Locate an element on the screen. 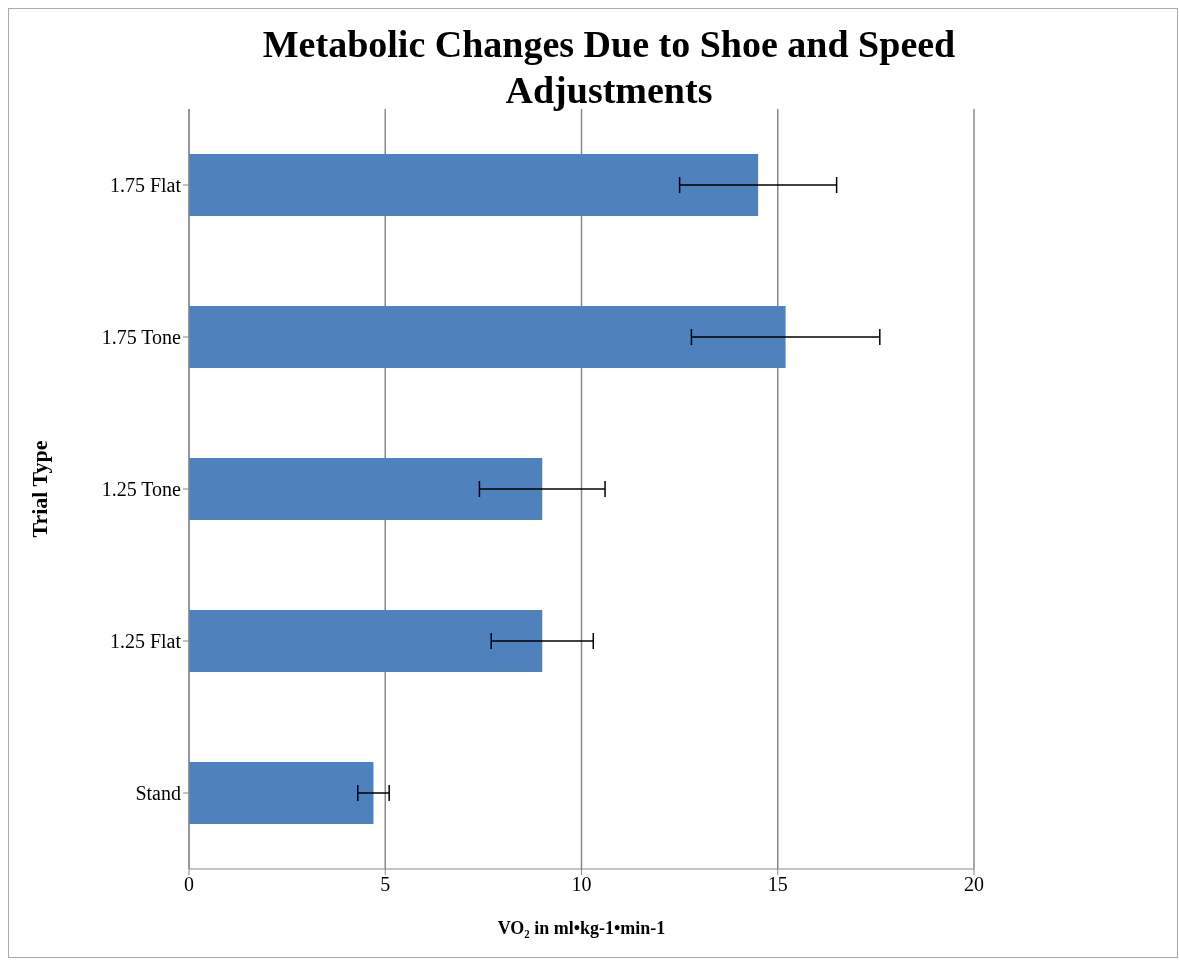 The image size is (1179, 960). y-tick-label: Stand is located at coordinates (158, 793).